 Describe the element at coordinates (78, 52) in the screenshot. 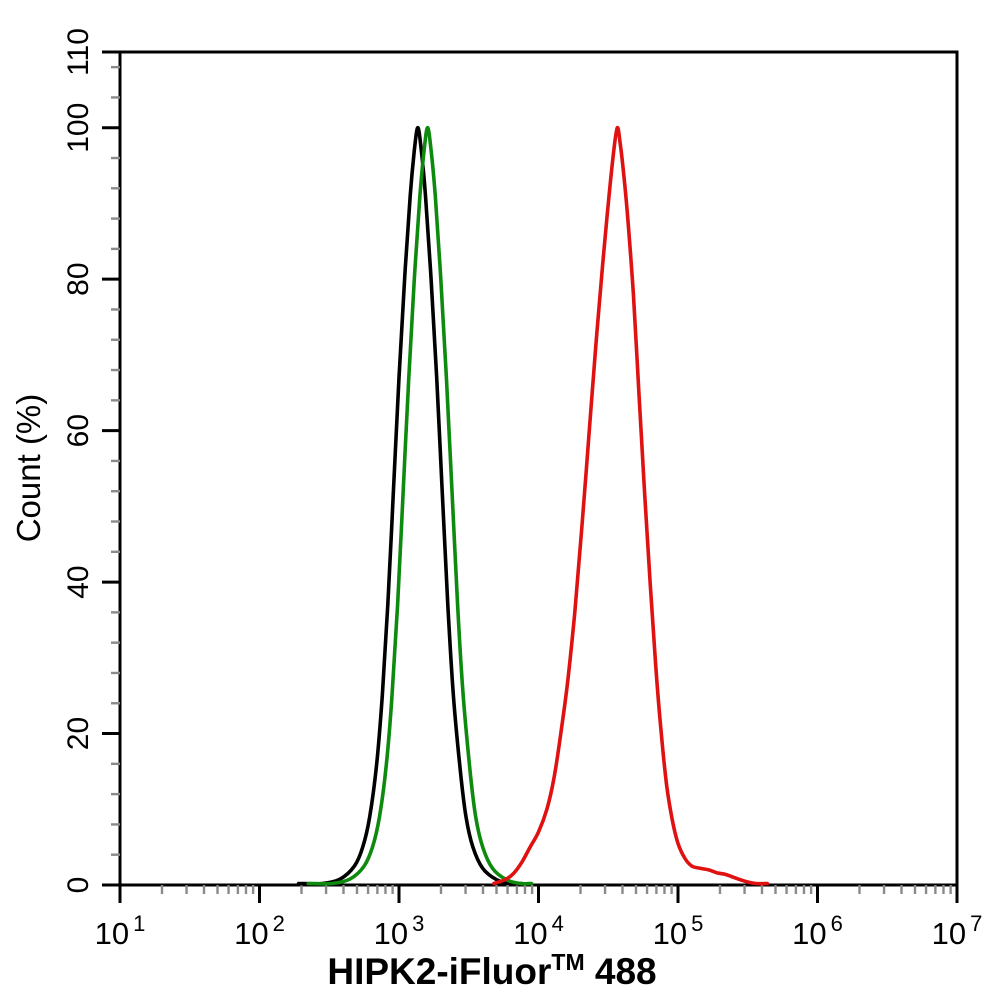

I see `y-tick-label: 110` at that location.